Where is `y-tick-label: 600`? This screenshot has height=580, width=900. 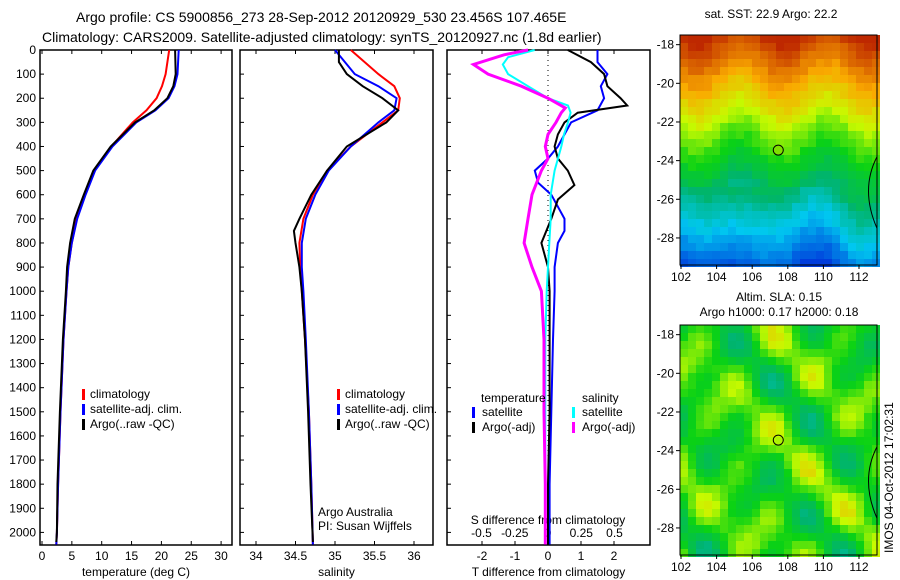
y-tick-label: 600 is located at coordinates (26, 195).